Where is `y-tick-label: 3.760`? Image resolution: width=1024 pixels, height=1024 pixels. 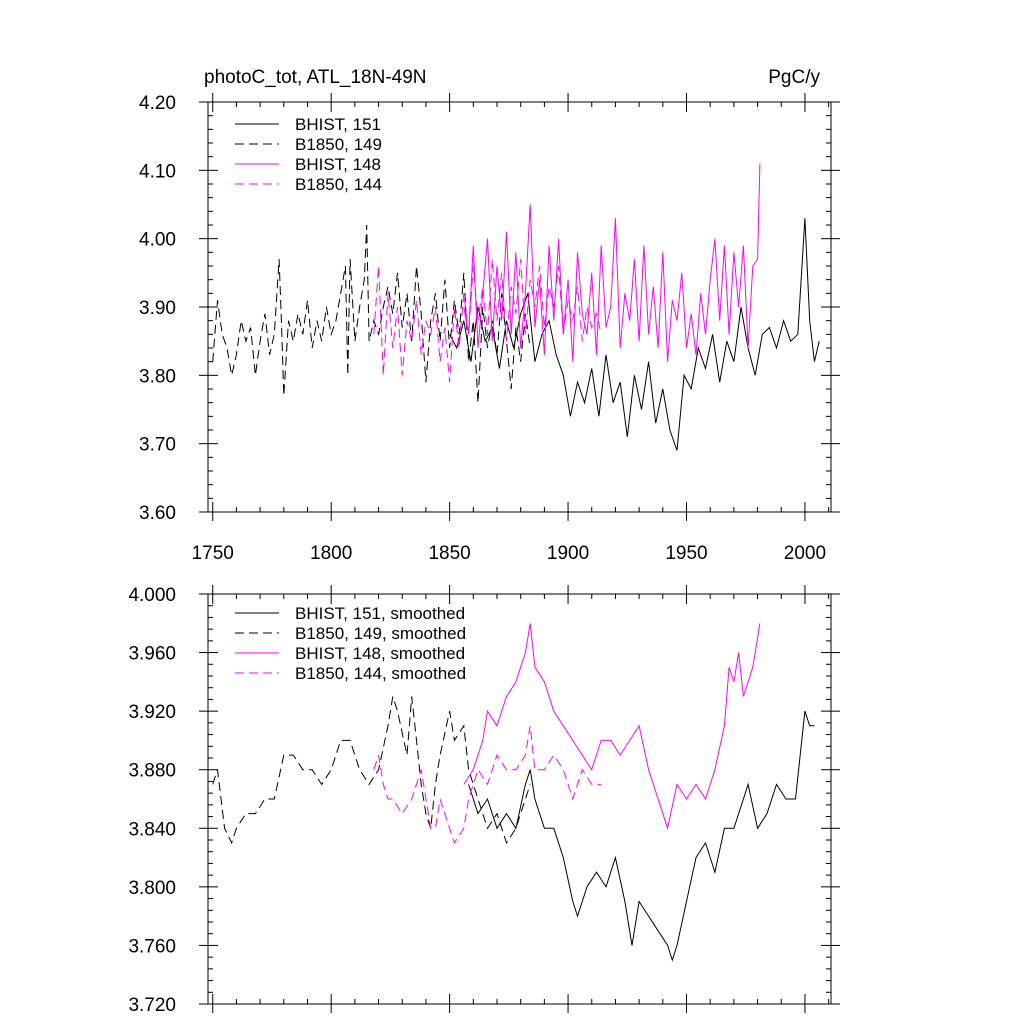
y-tick-label: 3.760 is located at coordinates (152, 946).